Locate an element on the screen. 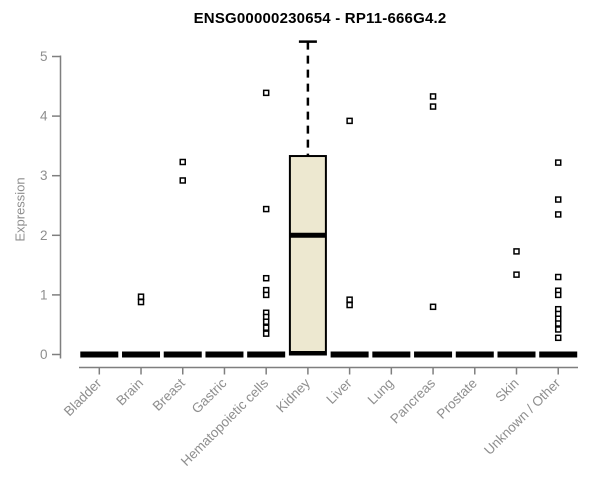 Image resolution: width=600 pixels, height=500 pixels. x-tick-label-skin: Skin is located at coordinates (506, 390).